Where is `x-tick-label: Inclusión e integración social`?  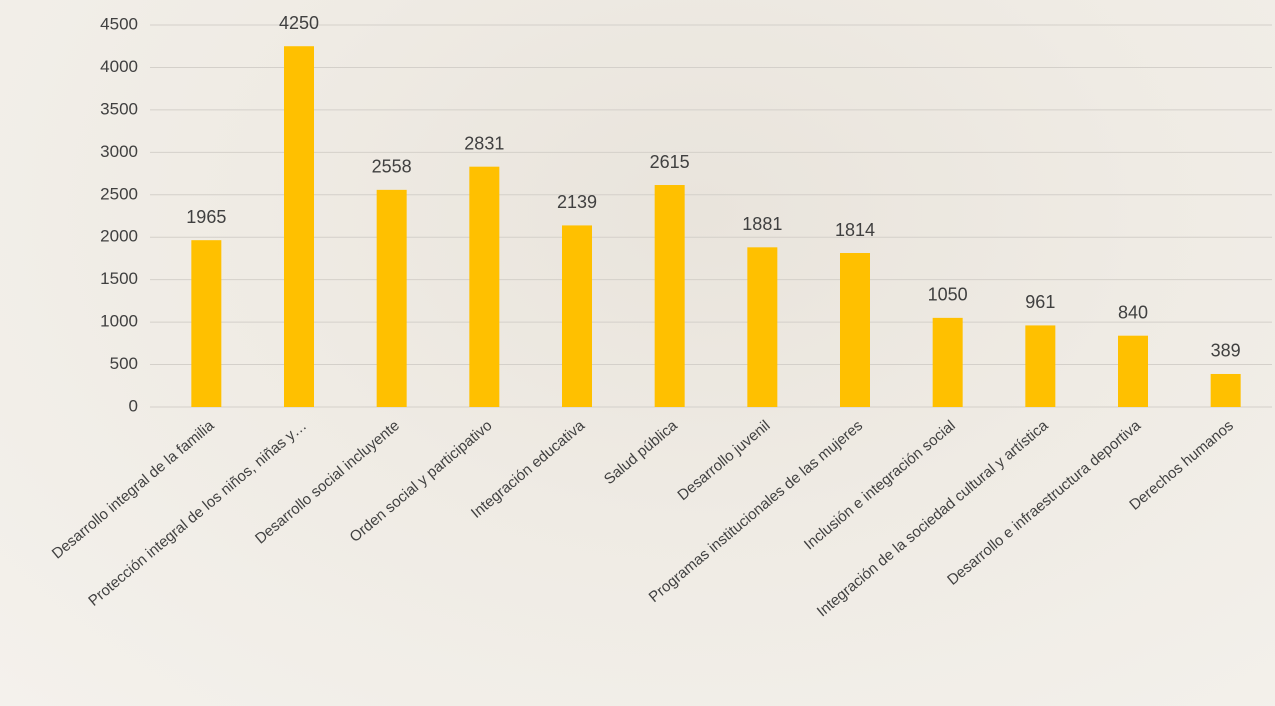 x-tick-label: Inclusión e integración social is located at coordinates (880, 485).